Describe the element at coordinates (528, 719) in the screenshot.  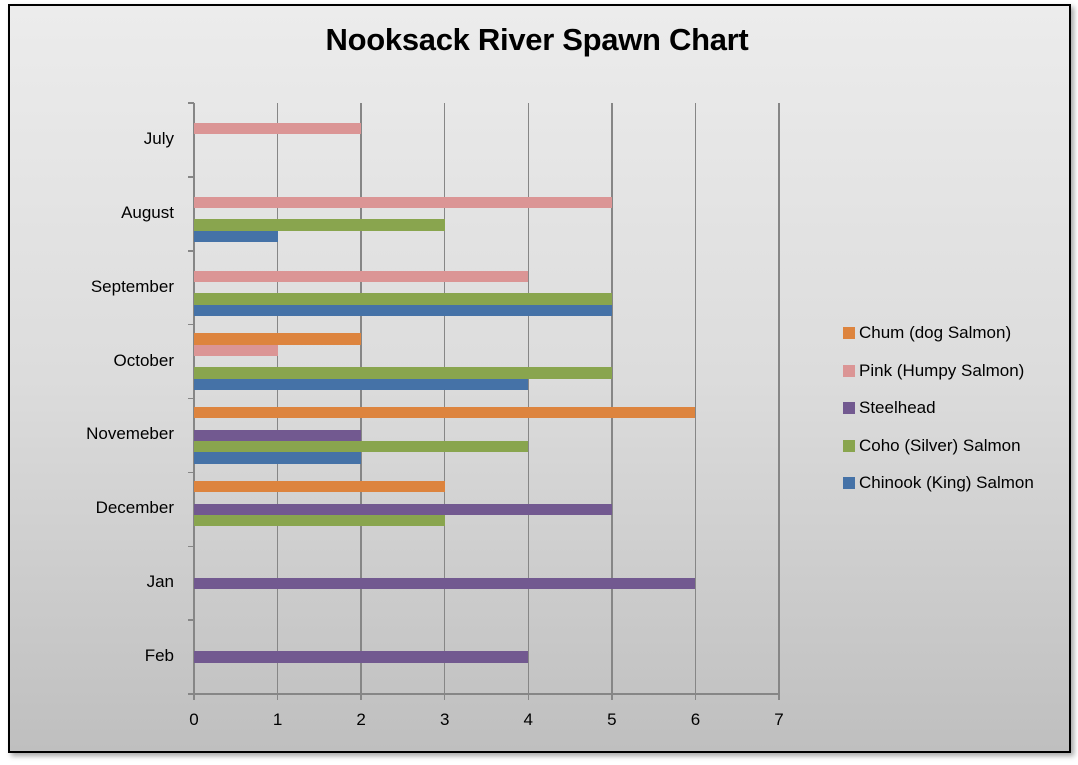
I see `x-tick-label: 4` at that location.